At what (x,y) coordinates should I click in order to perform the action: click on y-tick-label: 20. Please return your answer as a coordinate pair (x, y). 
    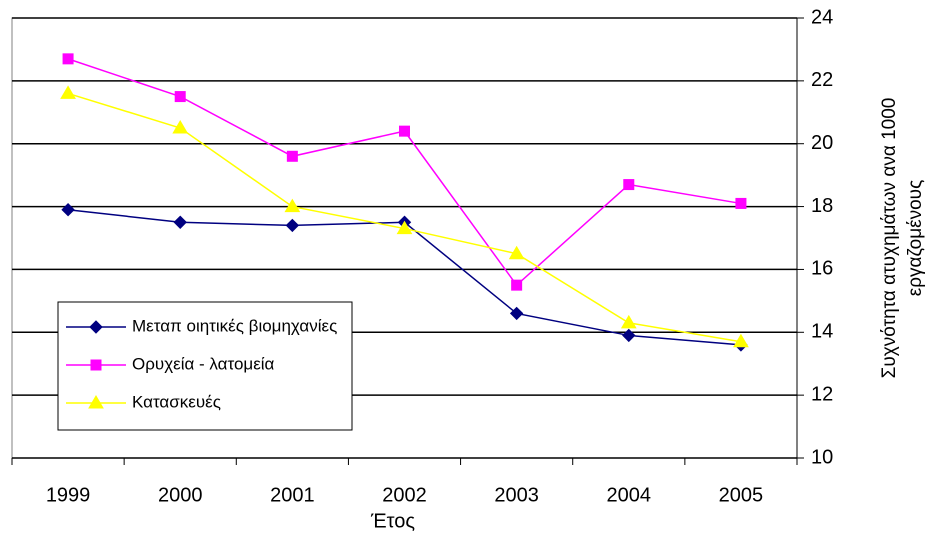
    Looking at the image, I should click on (822, 143).